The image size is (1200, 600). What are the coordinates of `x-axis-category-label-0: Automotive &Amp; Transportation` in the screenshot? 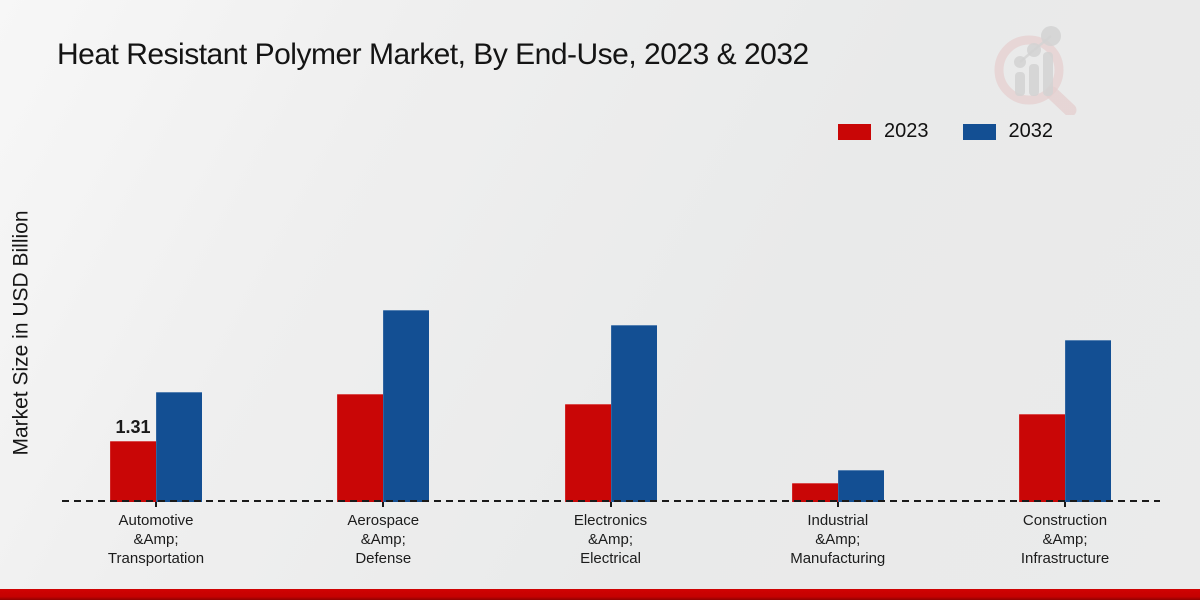 It's located at (156, 539).